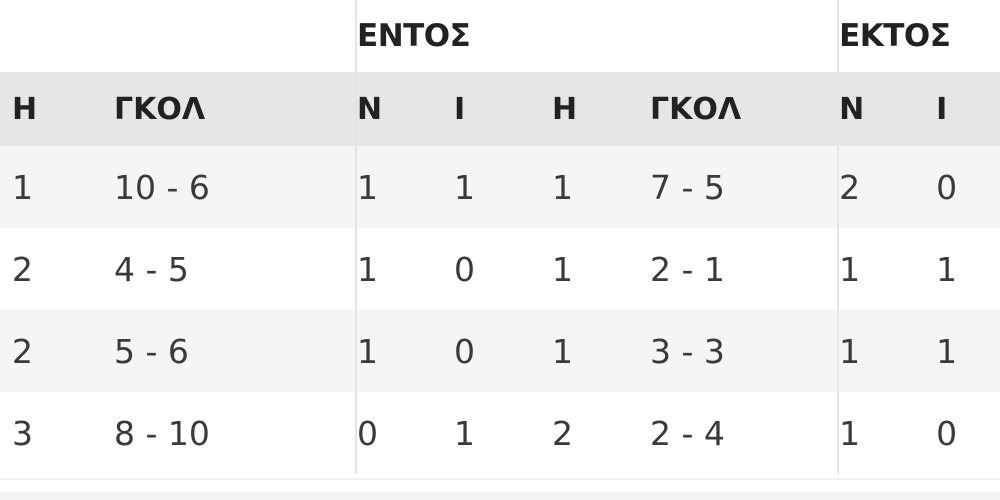 Image resolution: width=1000 pixels, height=500 pixels. I want to click on cell-total-losses: 3, so click(63, 433).